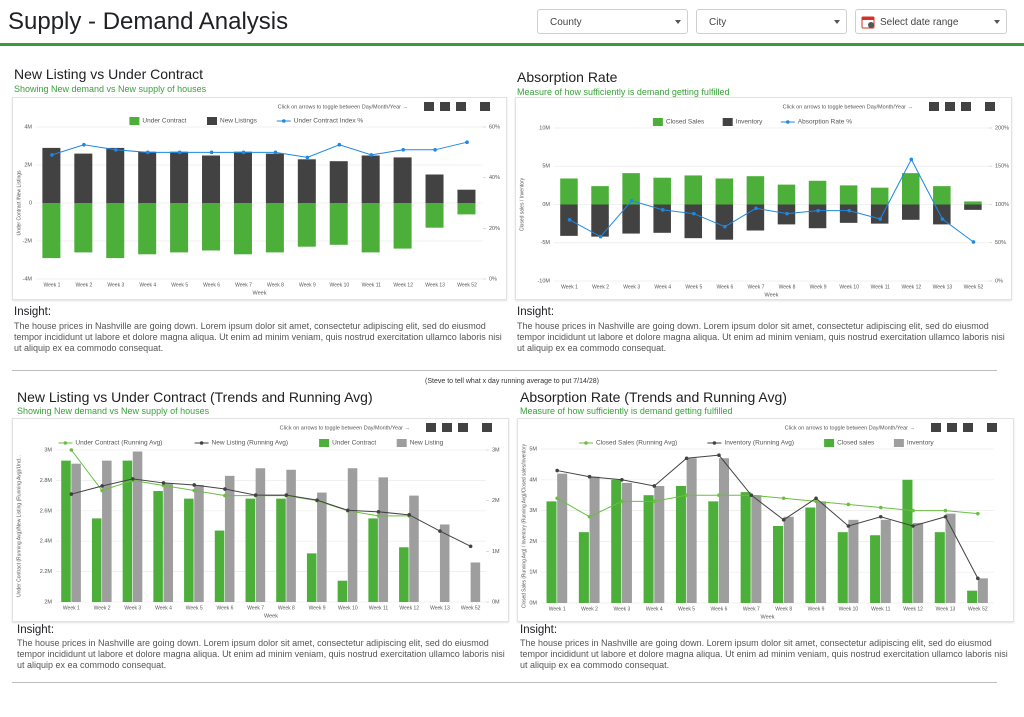 The height and width of the screenshot is (717, 1024). What do you see at coordinates (612, 21) in the screenshot?
I see `county-filter: County` at bounding box center [612, 21].